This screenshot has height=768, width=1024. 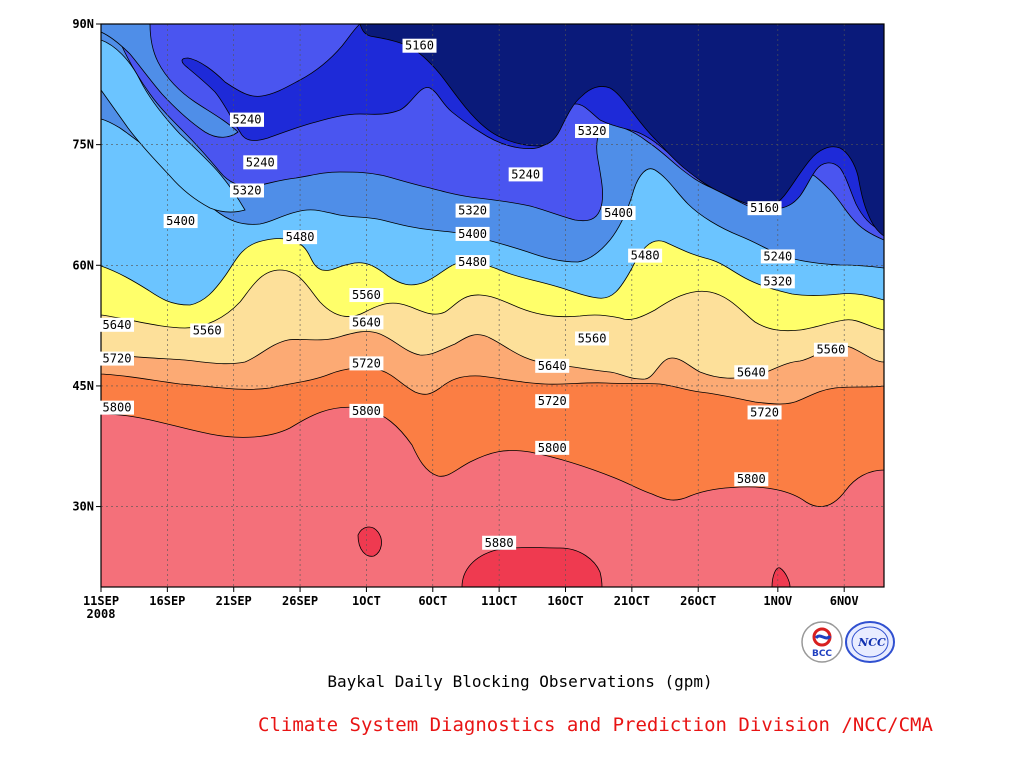 I want to click on contour-label: 5320, so click(x=777, y=281).